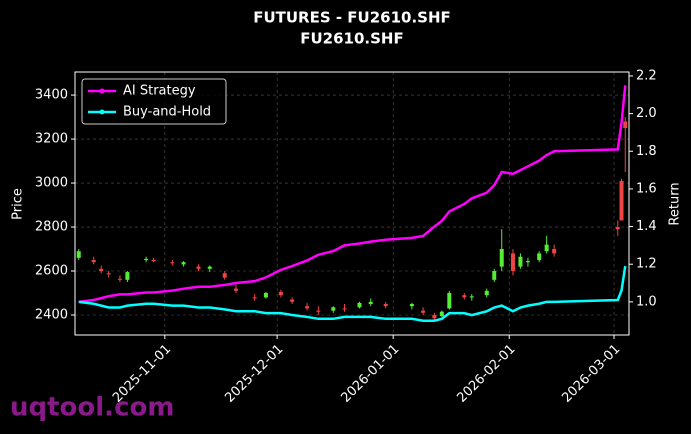 The height and width of the screenshot is (434, 691). Describe the element at coordinates (352, 18) in the screenshot. I see `chart-title: FUTURES - FU2610.SHF` at that location.